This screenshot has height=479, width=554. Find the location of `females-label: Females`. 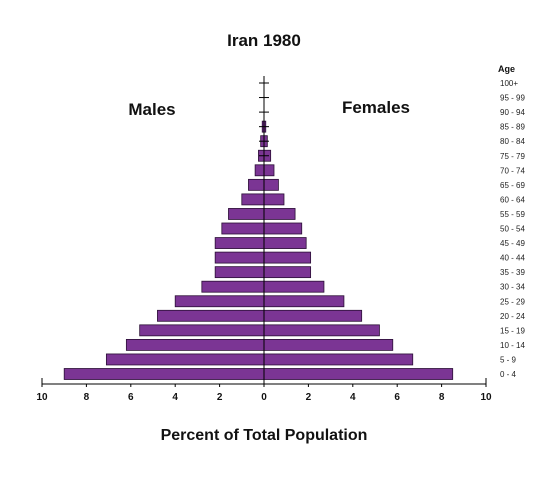

females-label: Females is located at coordinates (376, 107).